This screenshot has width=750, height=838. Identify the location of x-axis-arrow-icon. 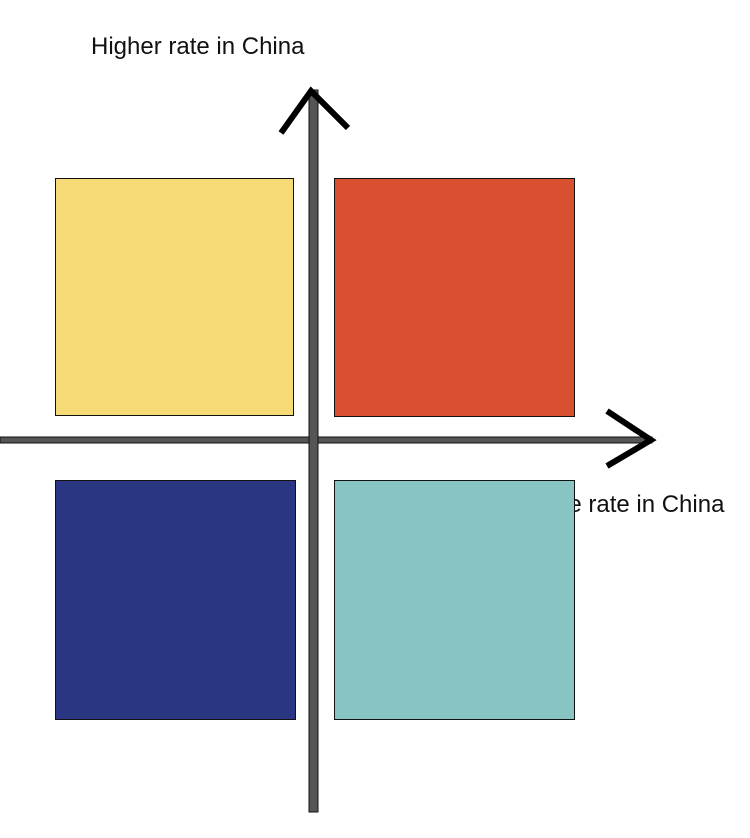
(631, 438).